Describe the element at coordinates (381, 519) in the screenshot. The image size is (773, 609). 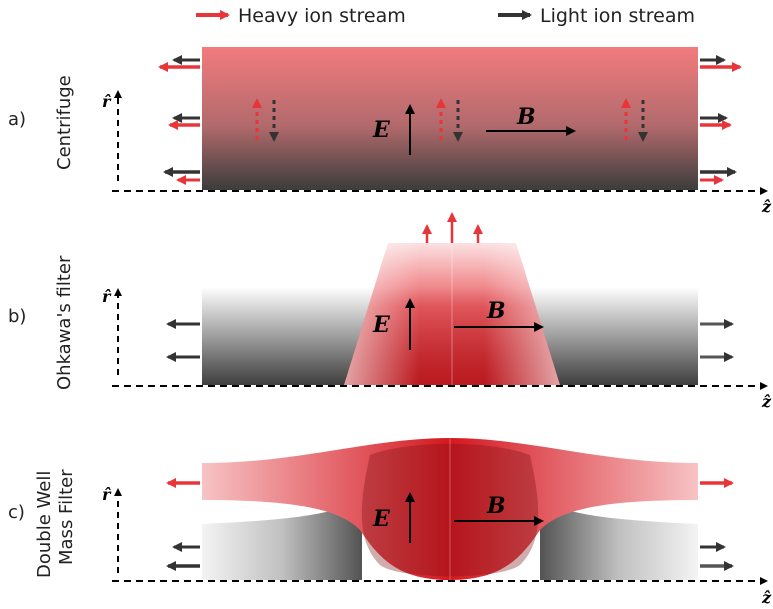
I see `panel-c-e-symbol: E` at that location.